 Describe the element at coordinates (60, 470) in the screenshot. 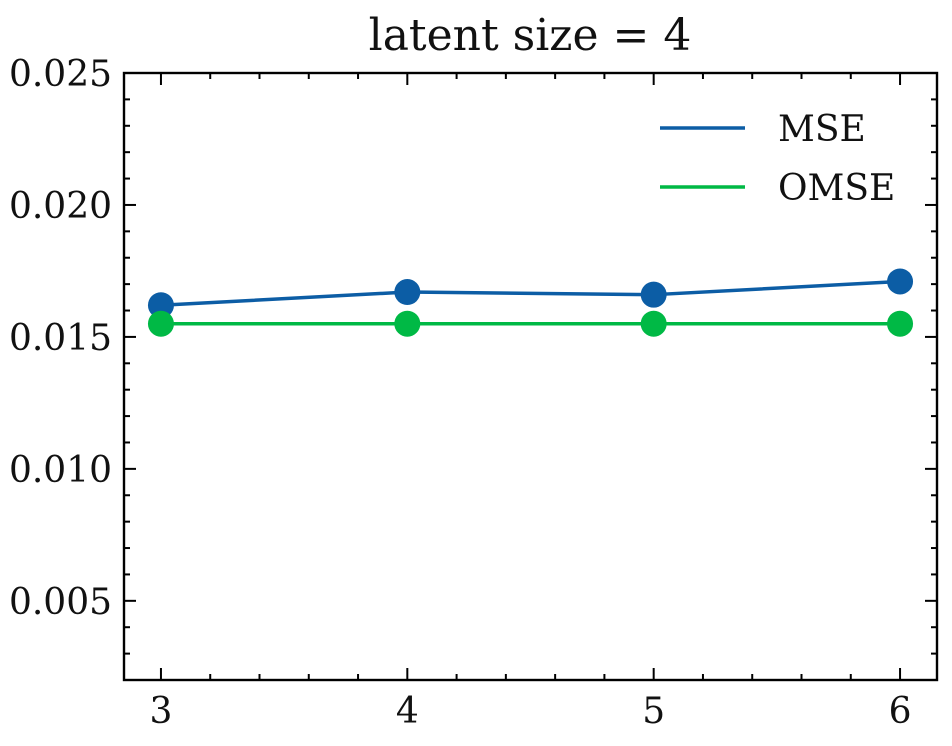

I see `y-tick-label: 0.010` at that location.